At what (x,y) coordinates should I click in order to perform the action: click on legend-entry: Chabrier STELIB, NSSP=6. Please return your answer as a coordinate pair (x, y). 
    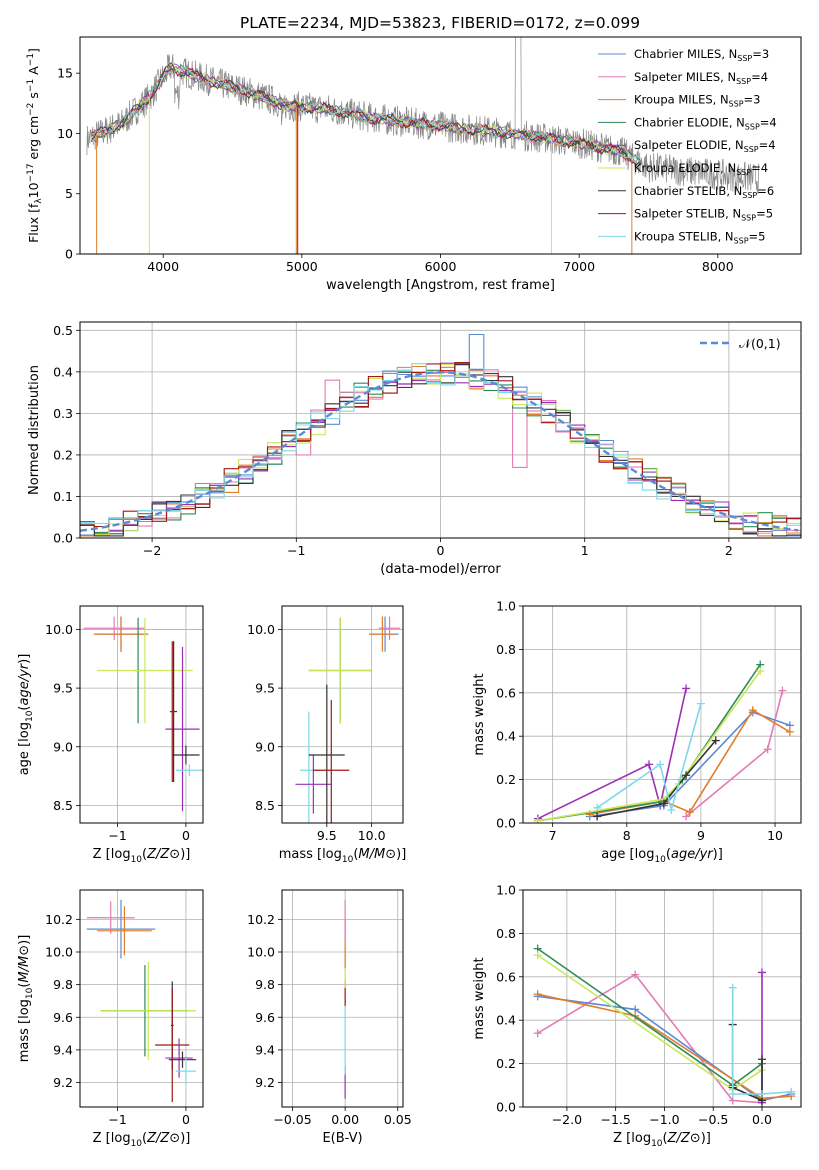
    Looking at the image, I should click on (704, 192).